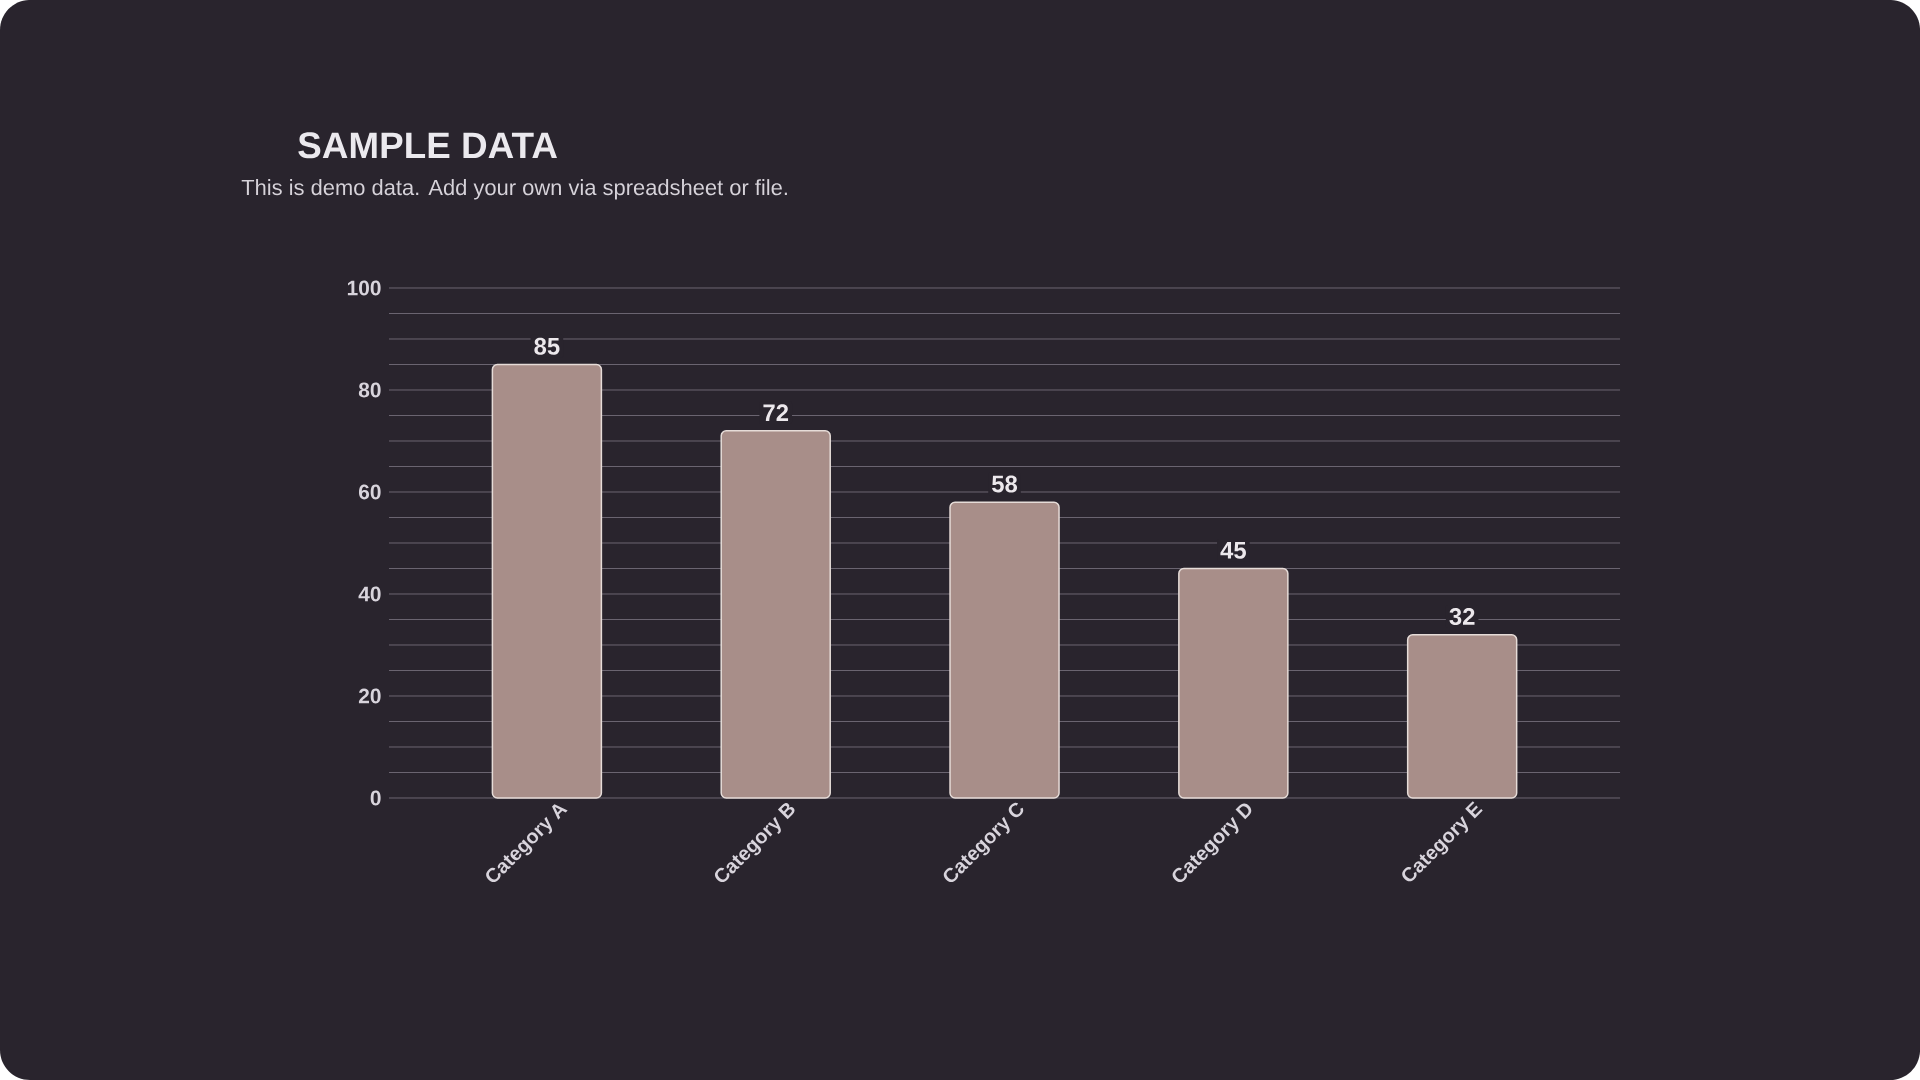 Image resolution: width=1920 pixels, height=1080 pixels. Describe the element at coordinates (369, 696) in the screenshot. I see `y-tick-label: 20` at that location.